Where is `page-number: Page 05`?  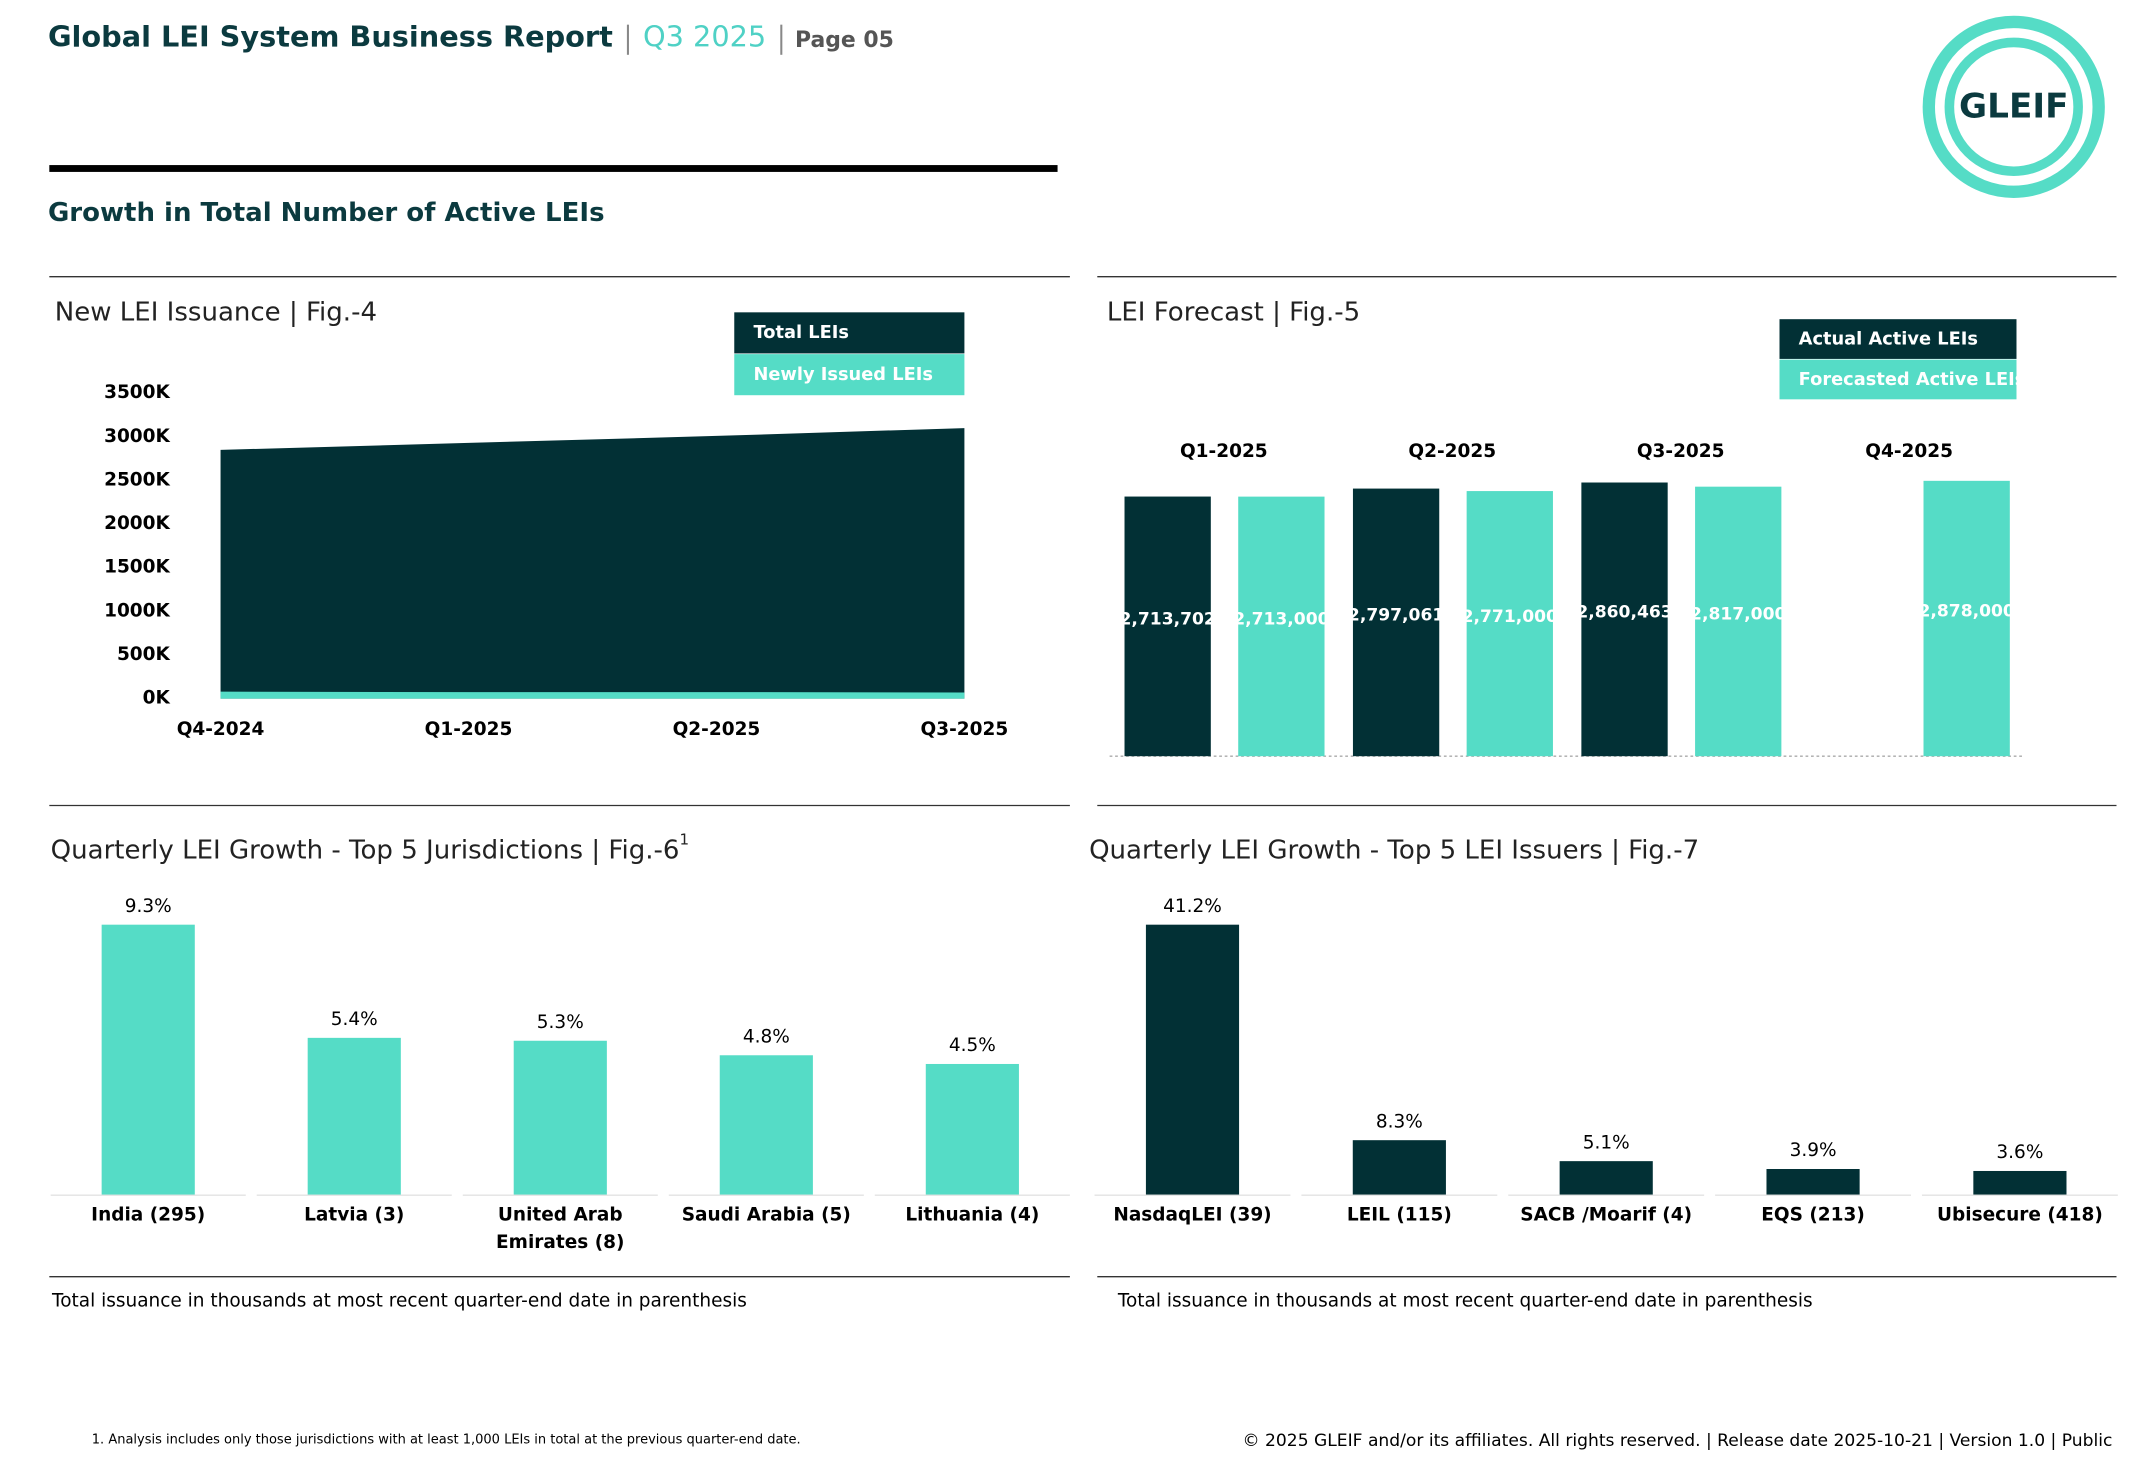 page-number: Page 05 is located at coordinates (844, 40).